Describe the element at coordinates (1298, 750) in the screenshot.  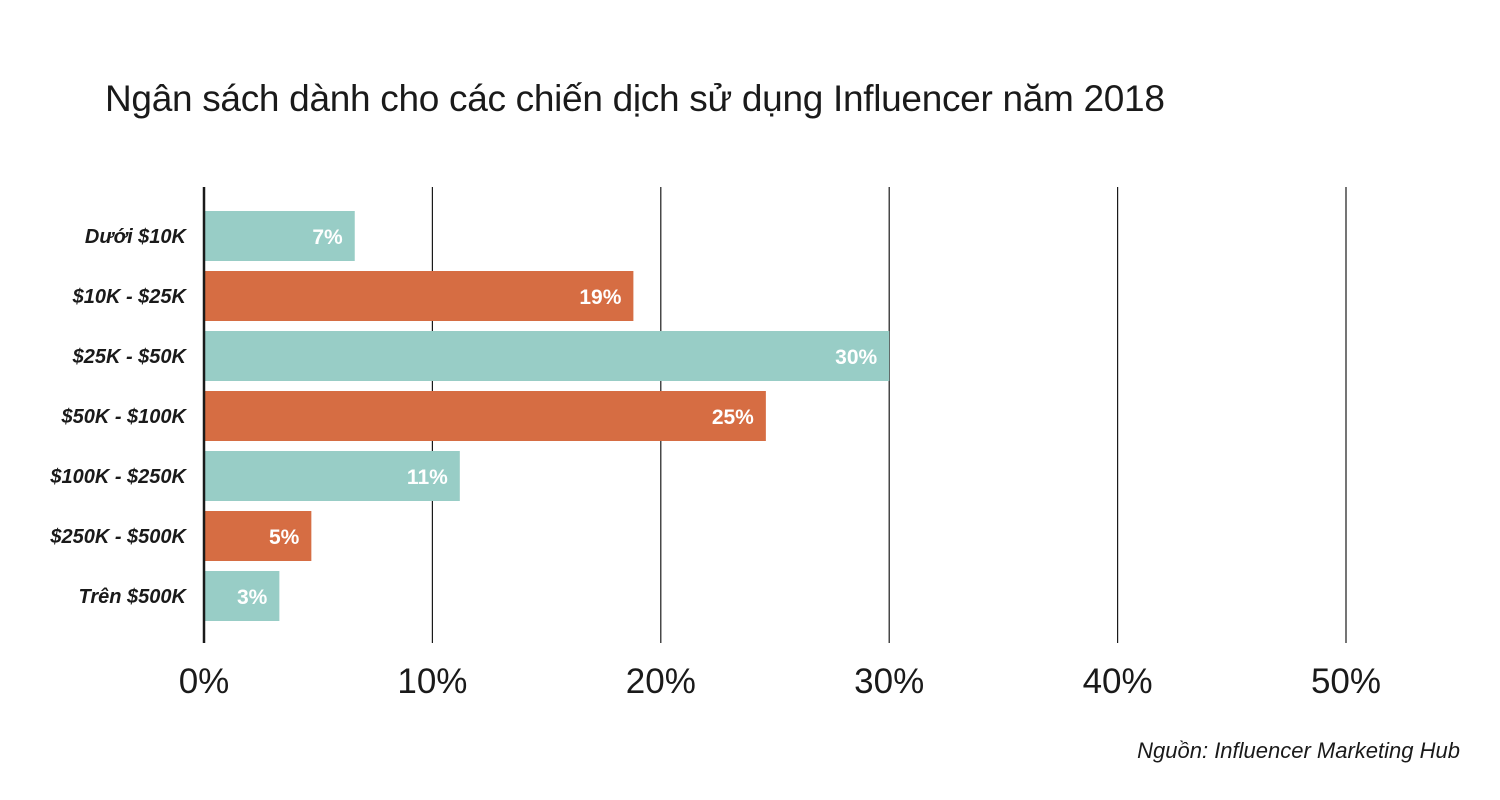
I see `source-note: Nguồn: Influencer Marketing Hub` at that location.